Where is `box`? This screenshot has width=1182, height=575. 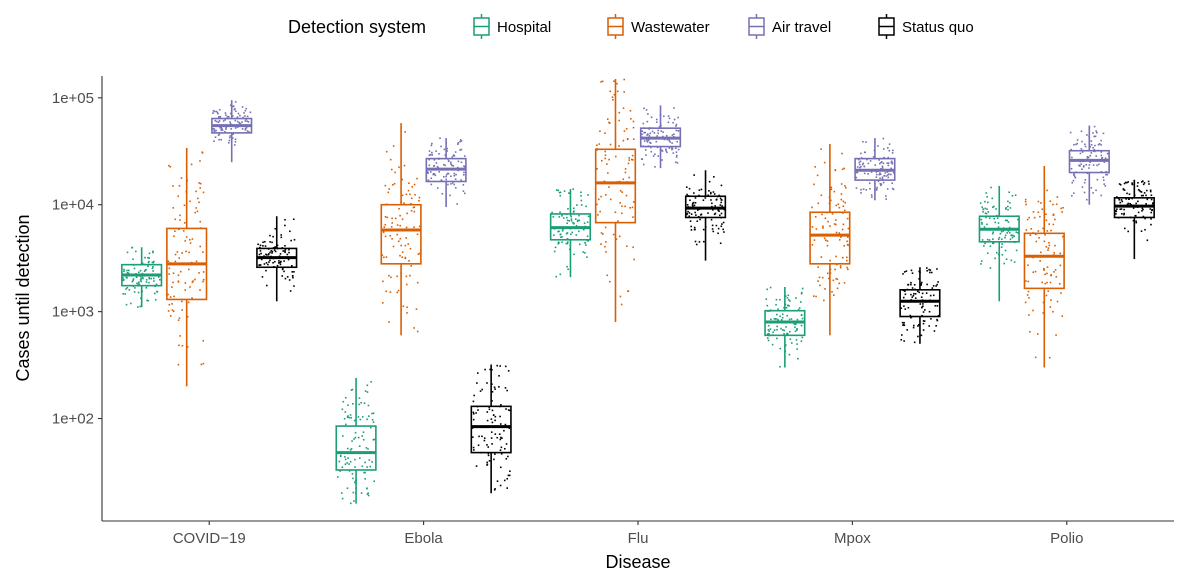 box is located at coordinates (1044, 261).